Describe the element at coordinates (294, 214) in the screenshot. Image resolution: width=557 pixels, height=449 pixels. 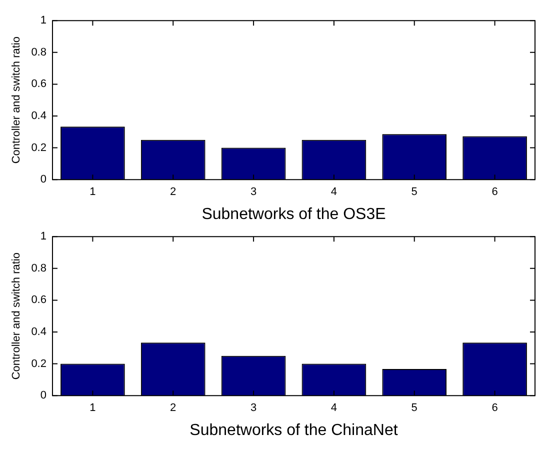
I see `x-axis-title: Subnetworks of the OS3E` at that location.